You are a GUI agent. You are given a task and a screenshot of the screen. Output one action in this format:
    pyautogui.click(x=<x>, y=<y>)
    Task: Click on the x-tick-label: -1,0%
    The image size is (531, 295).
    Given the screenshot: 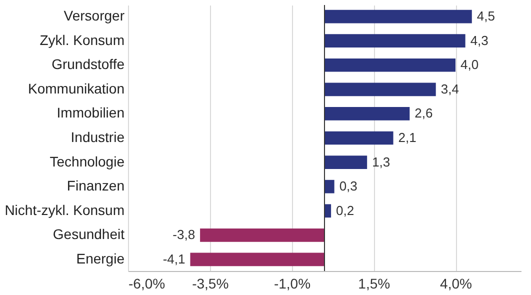 What is the action you would take?
    pyautogui.click(x=292, y=284)
    